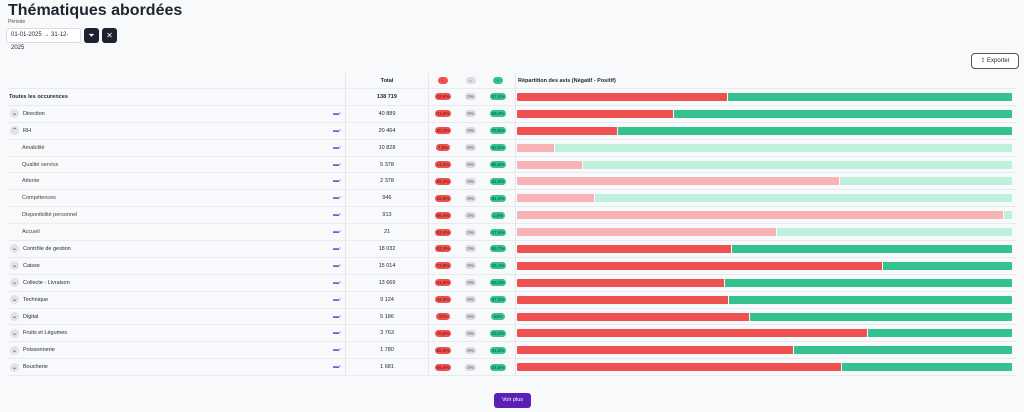  Describe the element at coordinates (443, 317) in the screenshot. I see `negative-badge: 47%` at that location.